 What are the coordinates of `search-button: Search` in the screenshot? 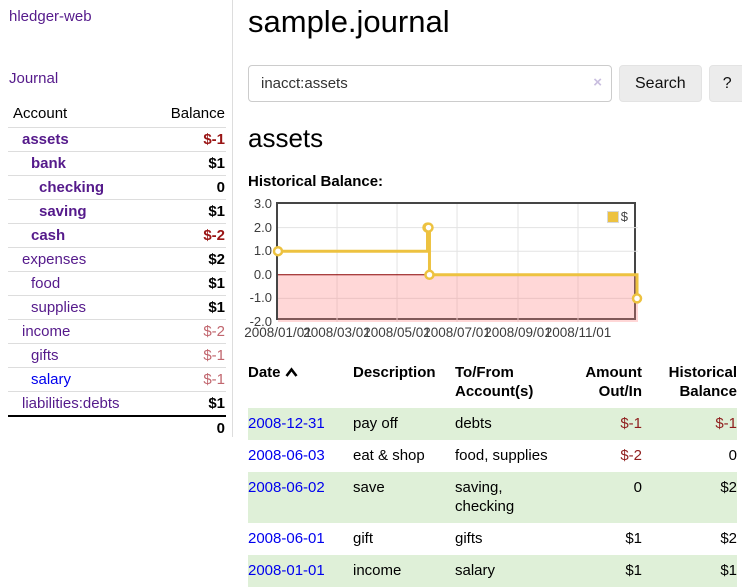 It's located at (660, 83).